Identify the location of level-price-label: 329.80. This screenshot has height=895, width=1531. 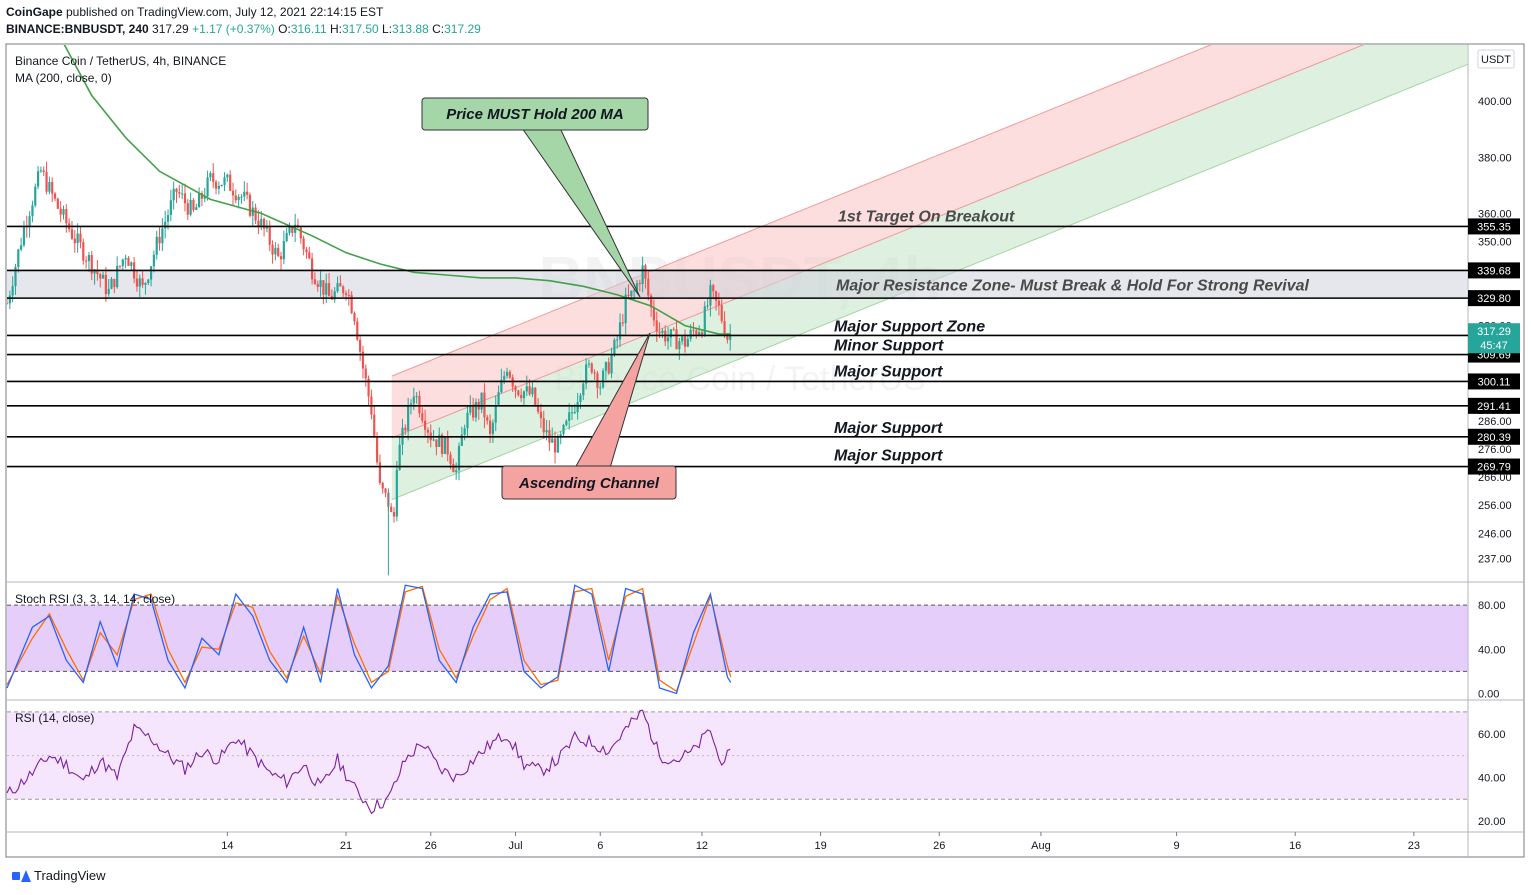
(1494, 299).